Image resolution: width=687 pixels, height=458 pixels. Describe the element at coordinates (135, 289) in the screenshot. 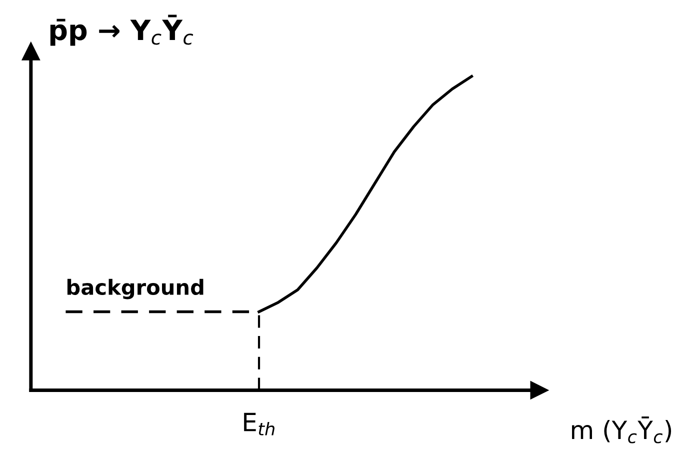

I see `series-label: background` at that location.